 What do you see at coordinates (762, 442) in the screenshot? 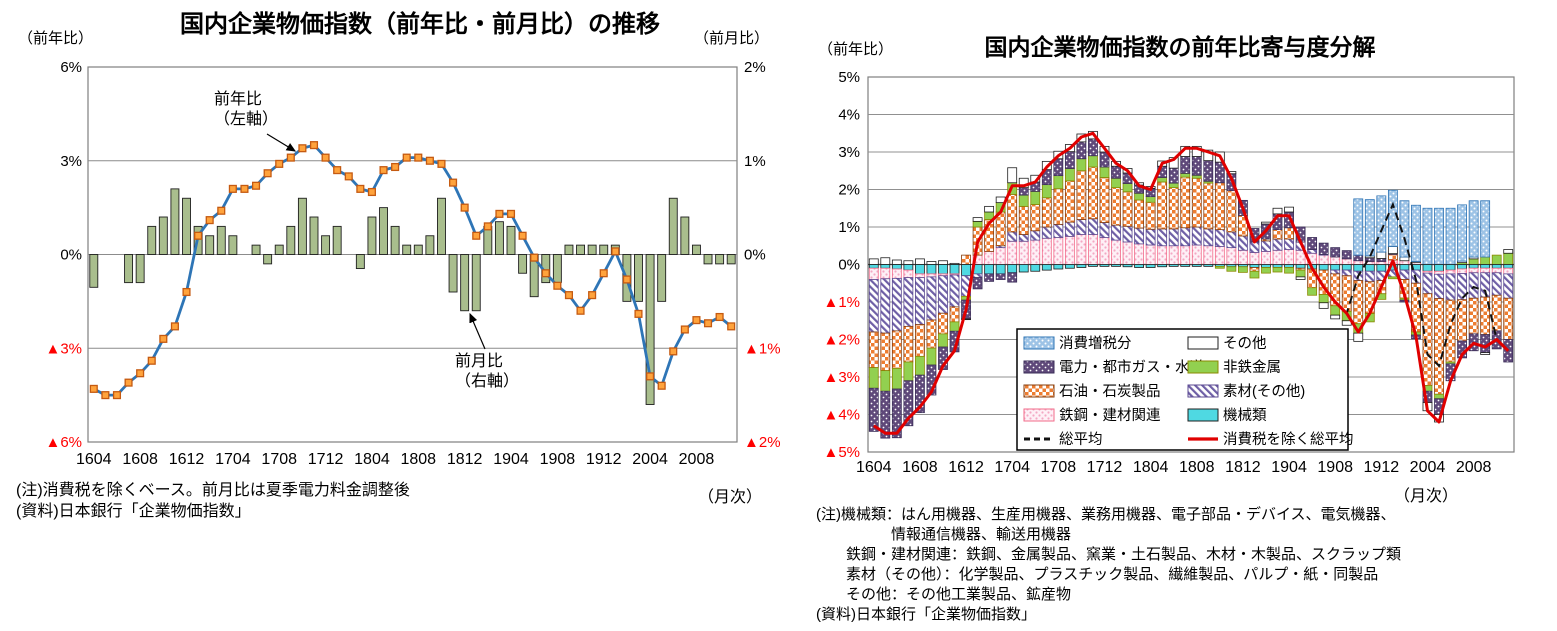
I see `y-axis-right-label: ▲2%` at bounding box center [762, 442].